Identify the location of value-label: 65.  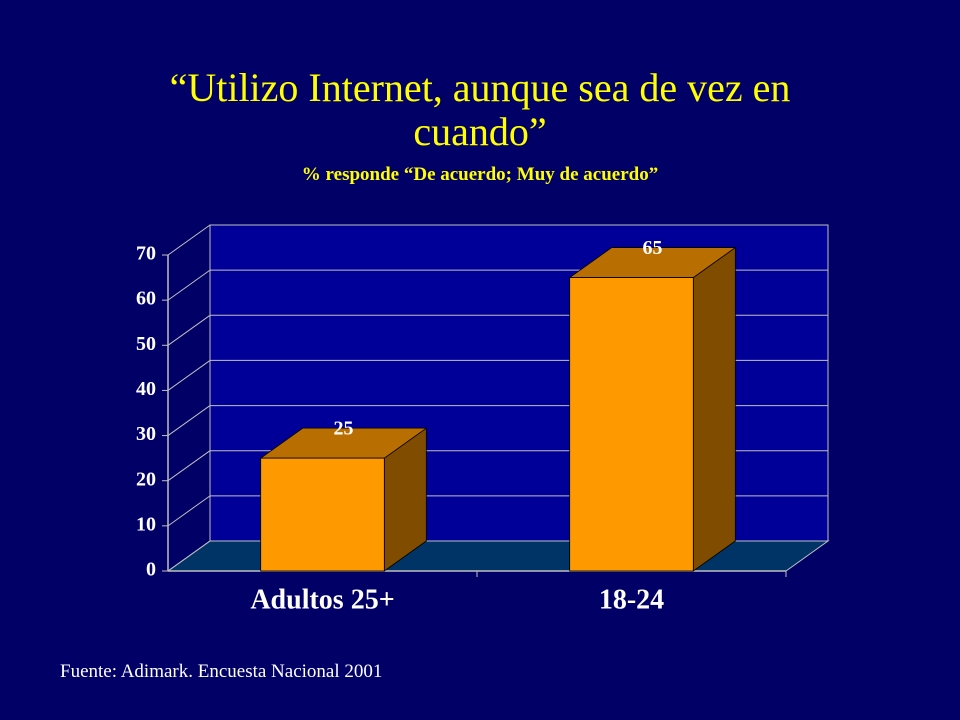
(653, 248).